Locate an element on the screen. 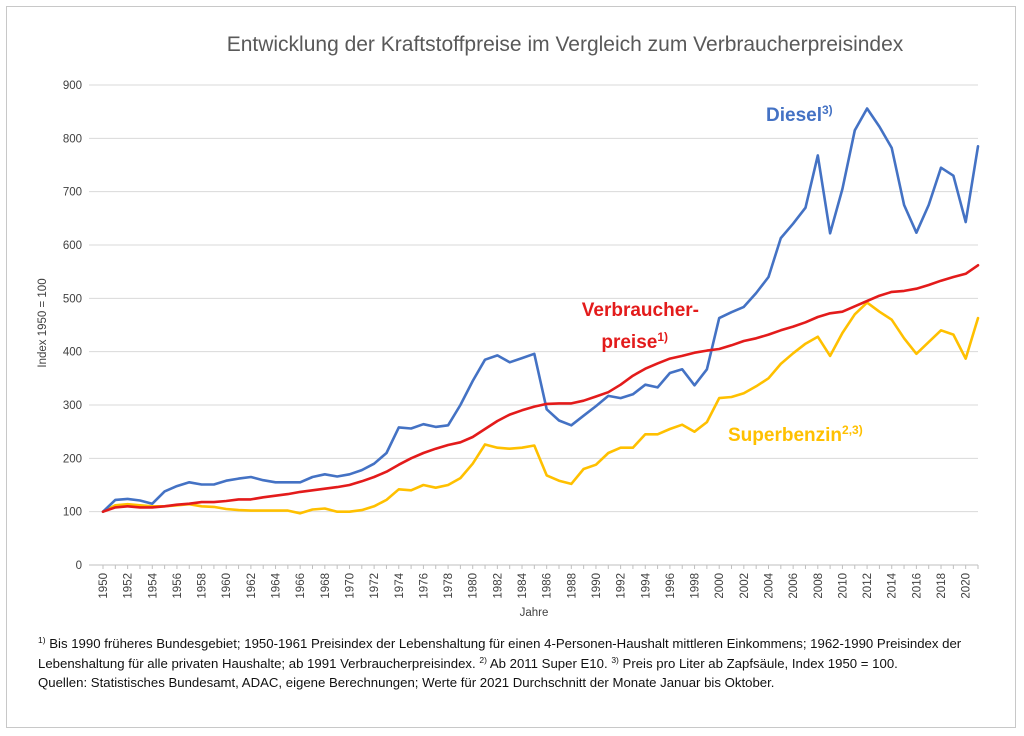 The image size is (1024, 736). x-tick-label: 1994 is located at coordinates (646, 585).